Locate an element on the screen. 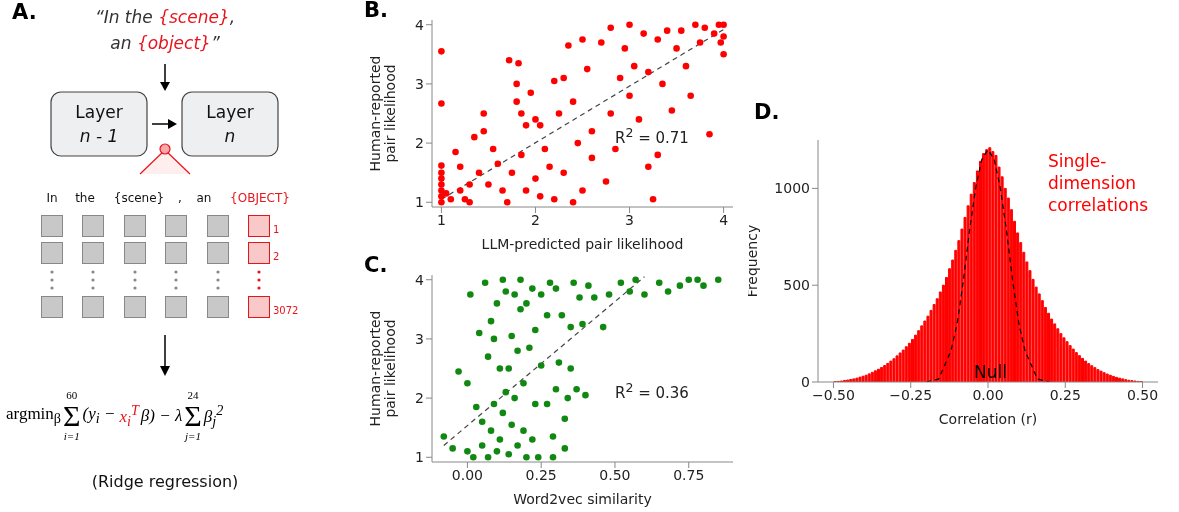 The width and height of the screenshot is (1179, 512). x-tick-label: 3 is located at coordinates (629, 219).